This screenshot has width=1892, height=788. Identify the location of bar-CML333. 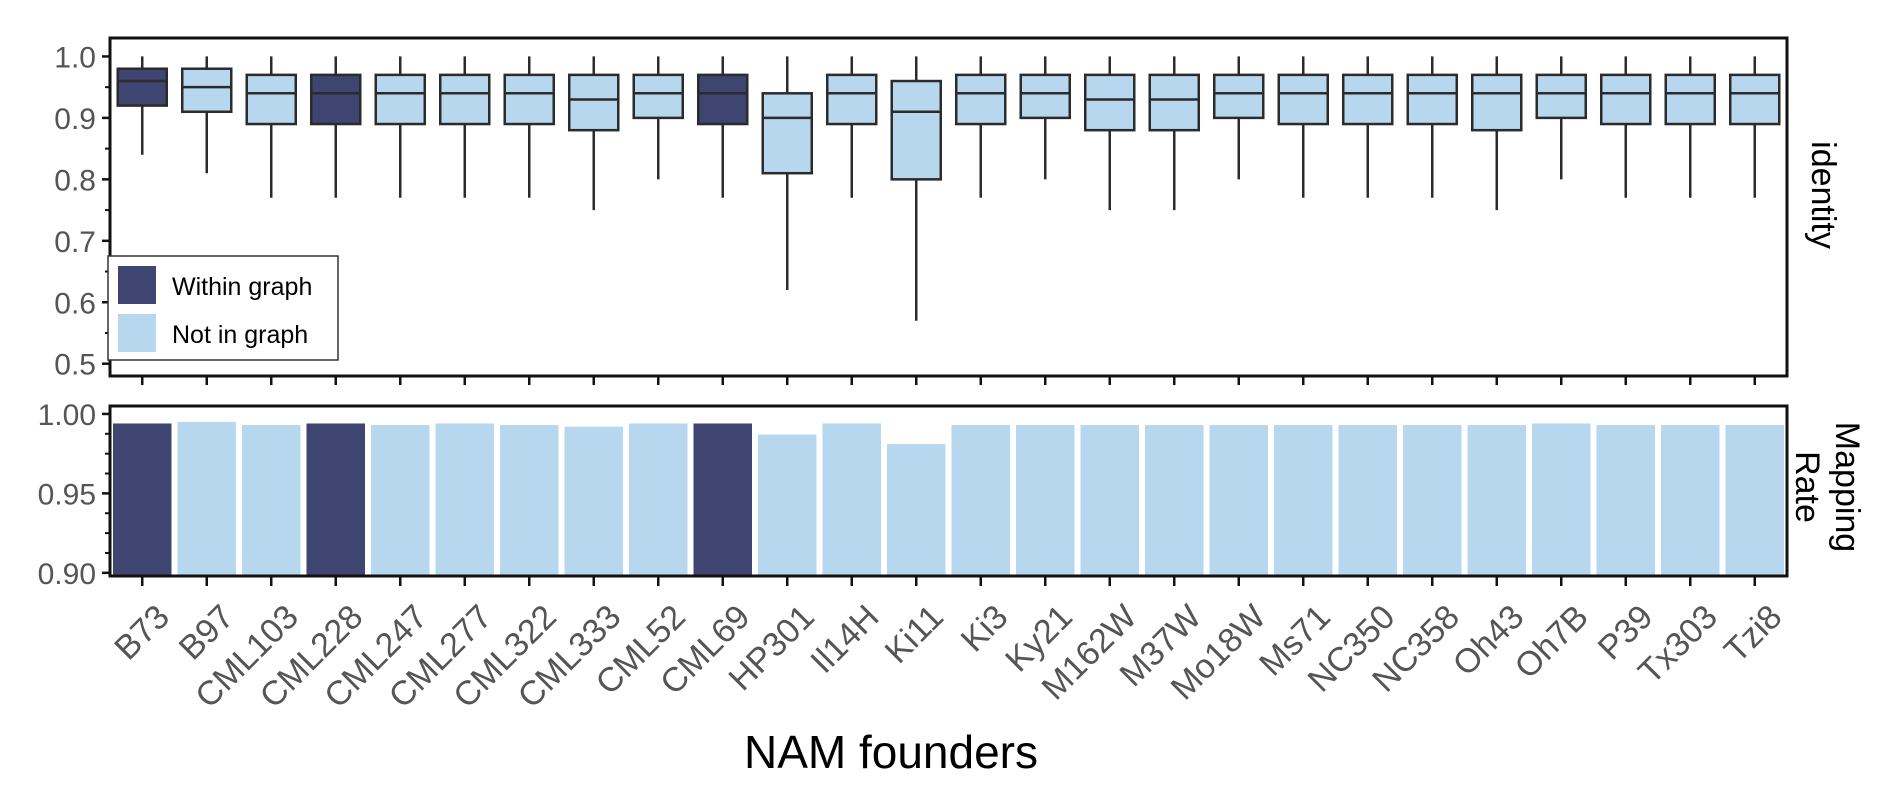
(593, 501).